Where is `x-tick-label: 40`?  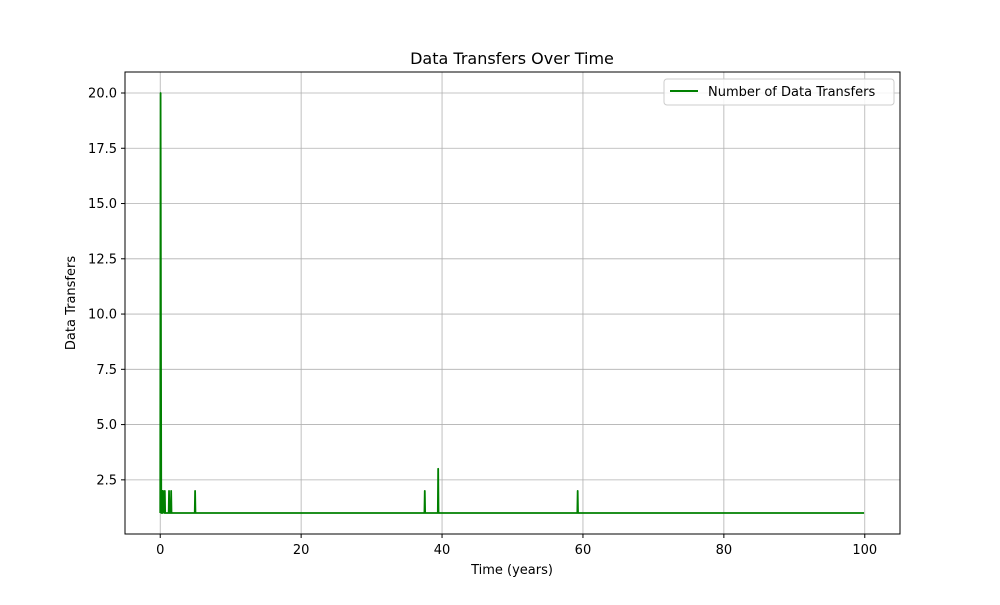 x-tick-label: 40 is located at coordinates (442, 550).